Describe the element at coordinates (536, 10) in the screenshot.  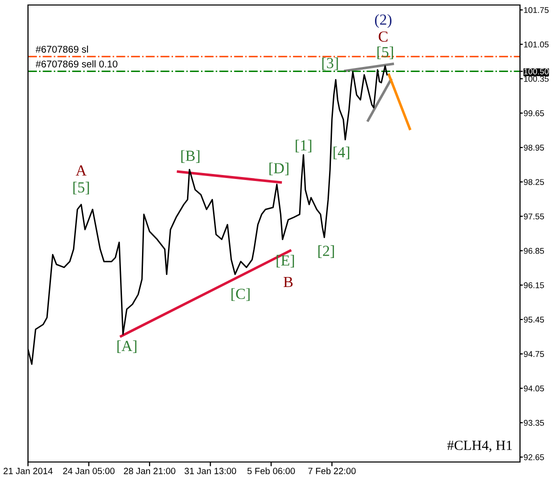
I see `y-tick-label: 101.75` at that location.